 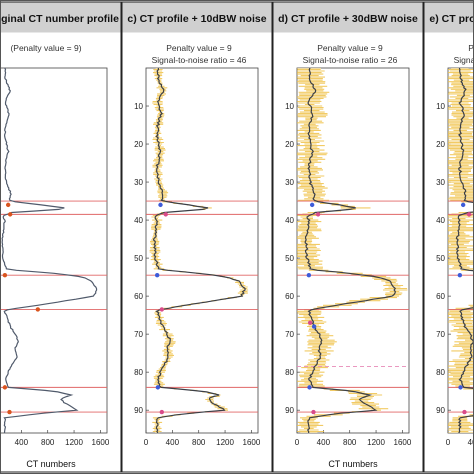 I want to click on panel-title: b) Original CT number profile, so click(x=59, y=19).